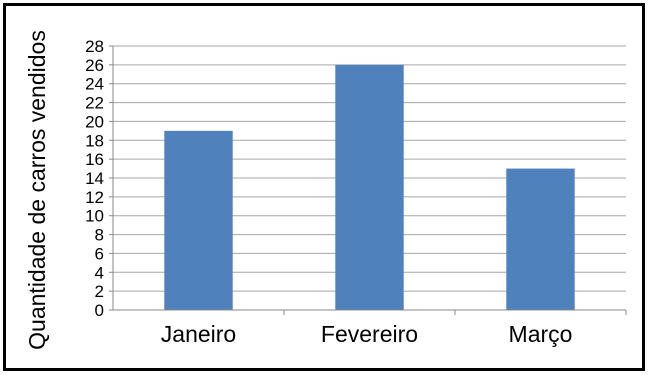 The width and height of the screenshot is (648, 374). What do you see at coordinates (198, 220) in the screenshot?
I see `bar-janeiro` at bounding box center [198, 220].